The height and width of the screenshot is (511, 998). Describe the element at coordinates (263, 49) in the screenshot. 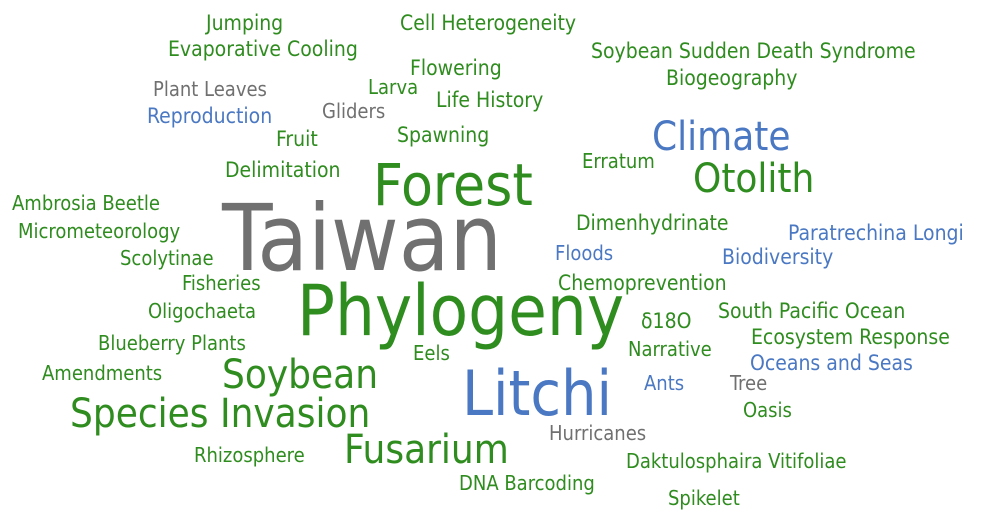

I see `word: Evaporative Cooling` at that location.